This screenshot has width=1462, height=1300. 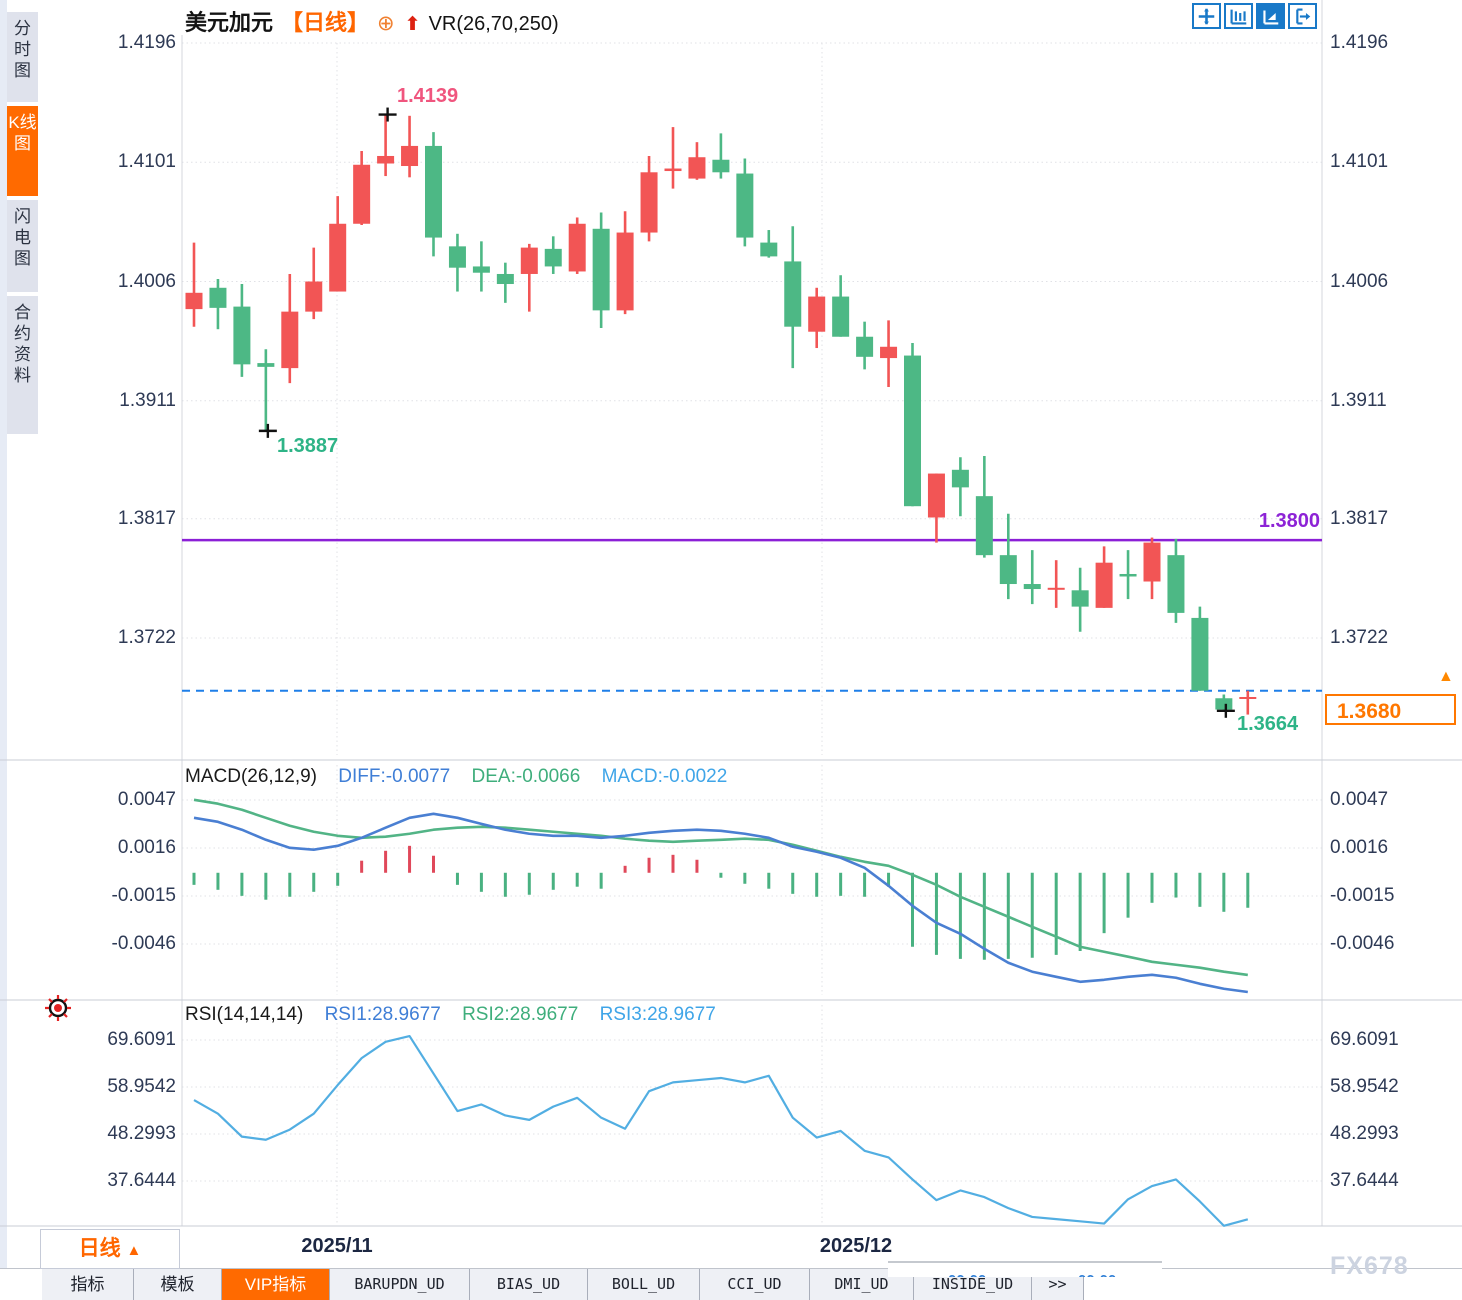 I want to click on tab-指标: 指标, so click(x=88, y=1284).